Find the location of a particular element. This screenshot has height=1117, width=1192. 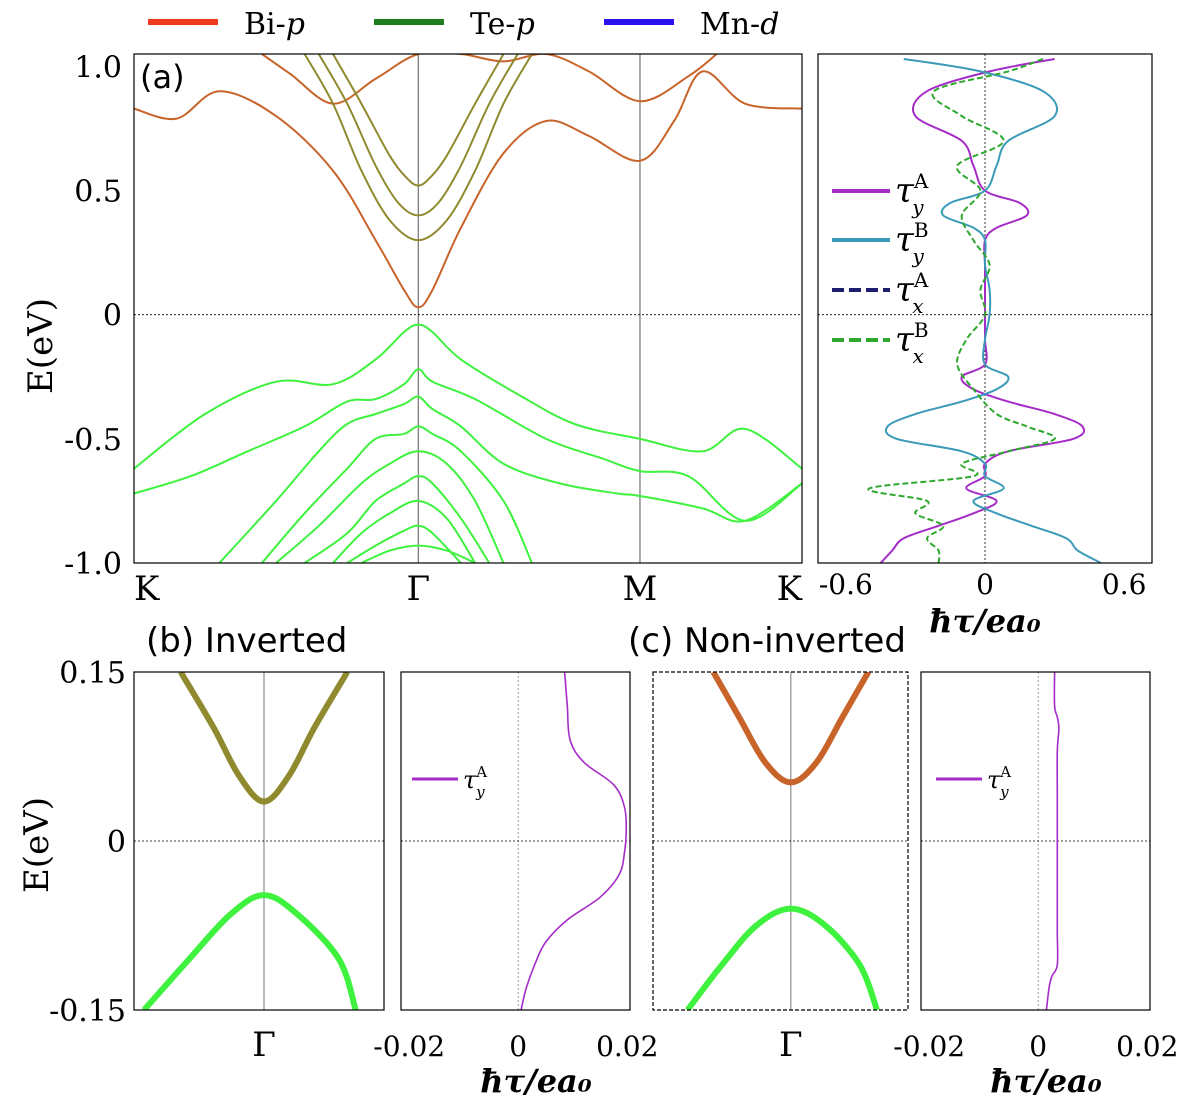

band-c-cb is located at coordinates (791, 729).